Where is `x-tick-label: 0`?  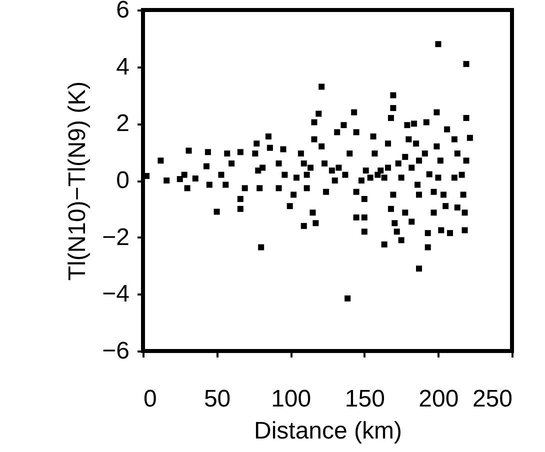 x-tick-label: 0 is located at coordinates (150, 399).